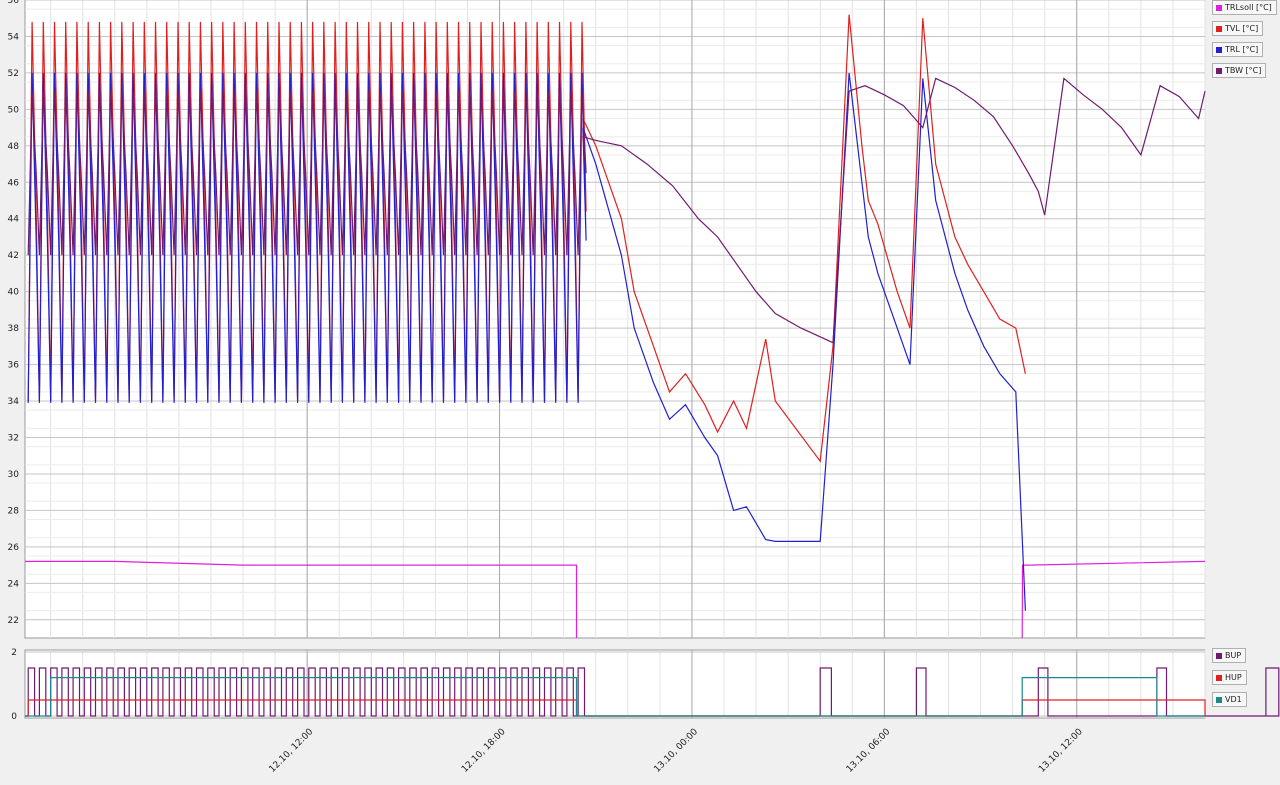 The width and height of the screenshot is (1280, 785). What do you see at coordinates (1248, 7) in the screenshot?
I see `legend-label: TRLsoll [°C]` at bounding box center [1248, 7].